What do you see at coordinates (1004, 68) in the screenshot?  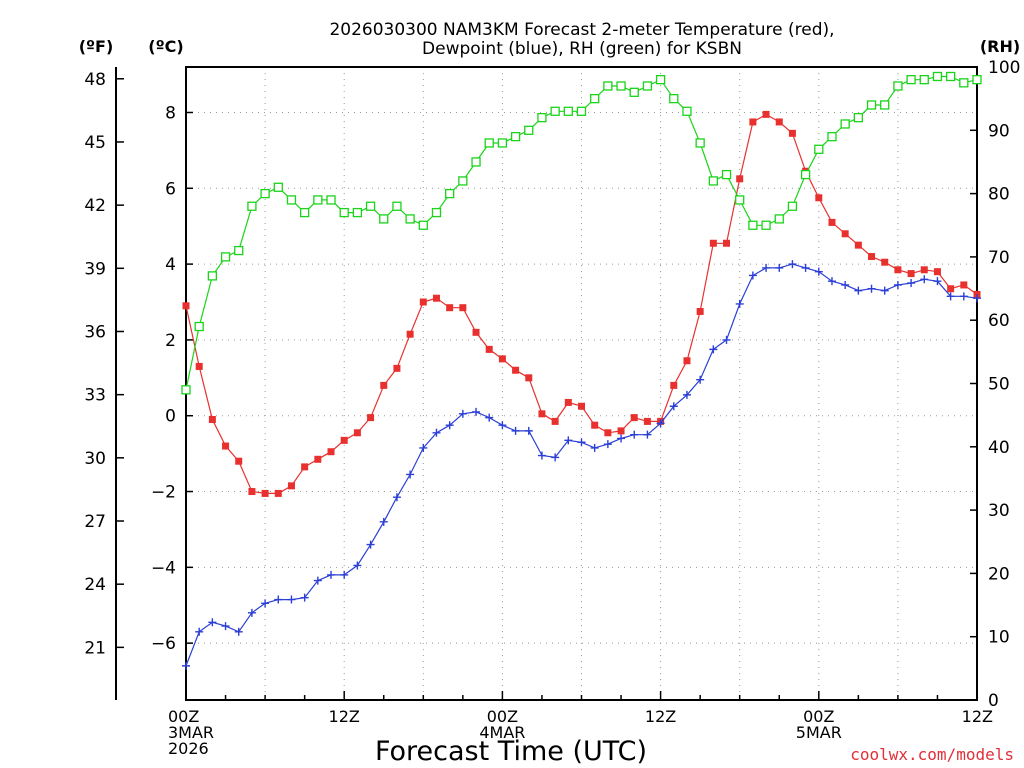 I see `rh-tick-label: 100` at bounding box center [1004, 68].